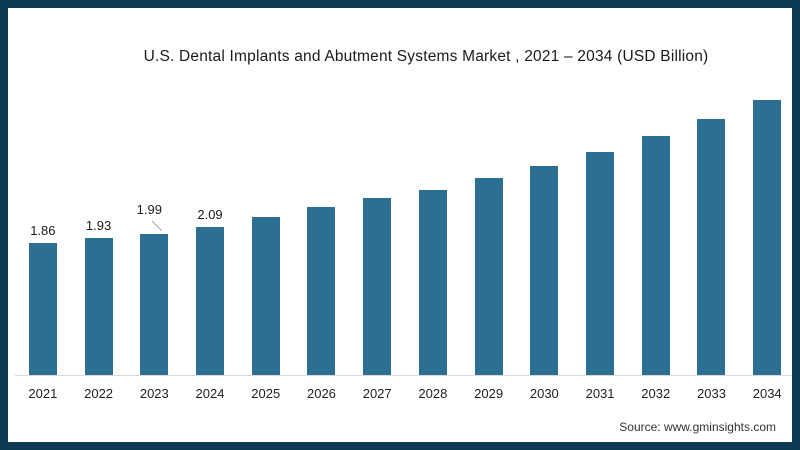 The height and width of the screenshot is (450, 800). I want to click on bar-slot: 2029, so click(489, 245).